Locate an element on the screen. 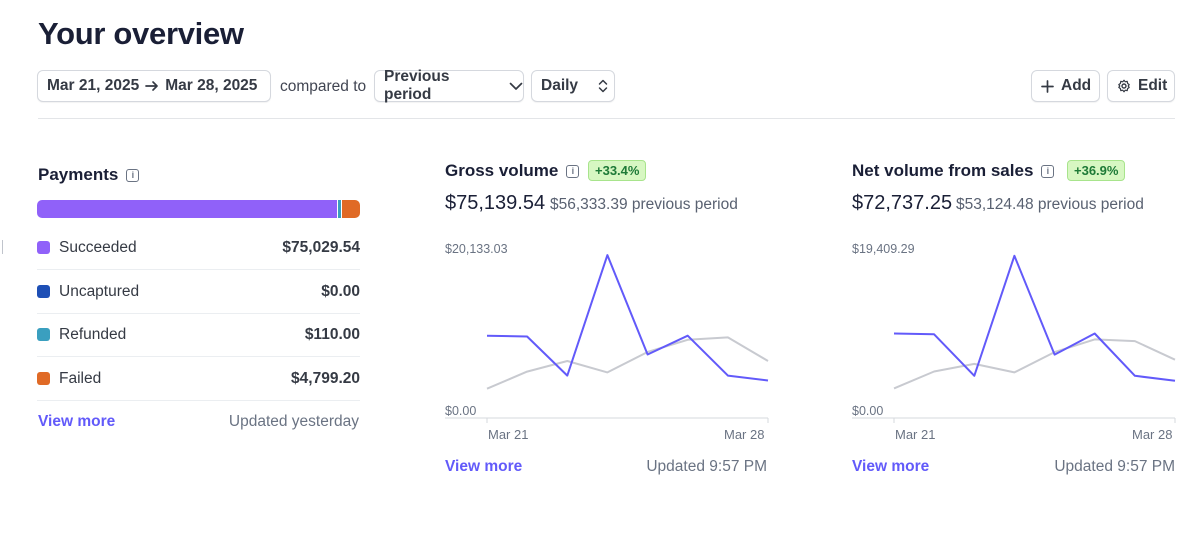 This screenshot has height=533, width=1200. edit-button: Edit is located at coordinates (1141, 86).